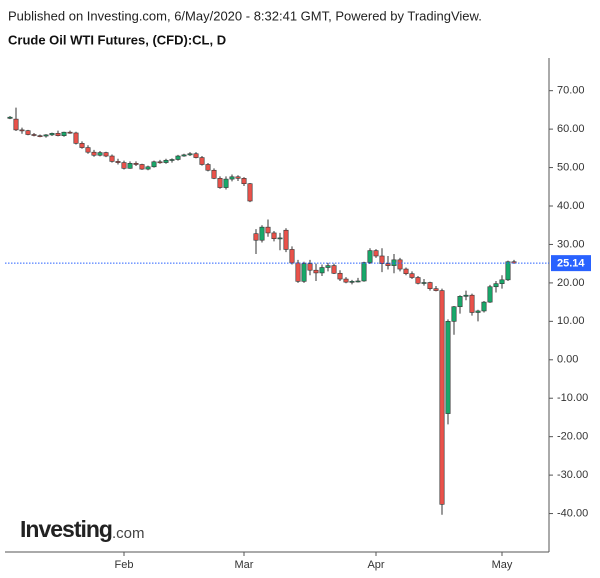 This screenshot has height=578, width=600. I want to click on y-tick-label: 30.00, so click(571, 244).